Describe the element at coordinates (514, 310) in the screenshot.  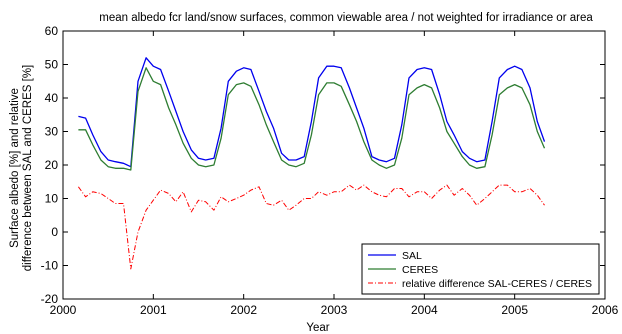
I see `x-tick-label: 2005` at that location.